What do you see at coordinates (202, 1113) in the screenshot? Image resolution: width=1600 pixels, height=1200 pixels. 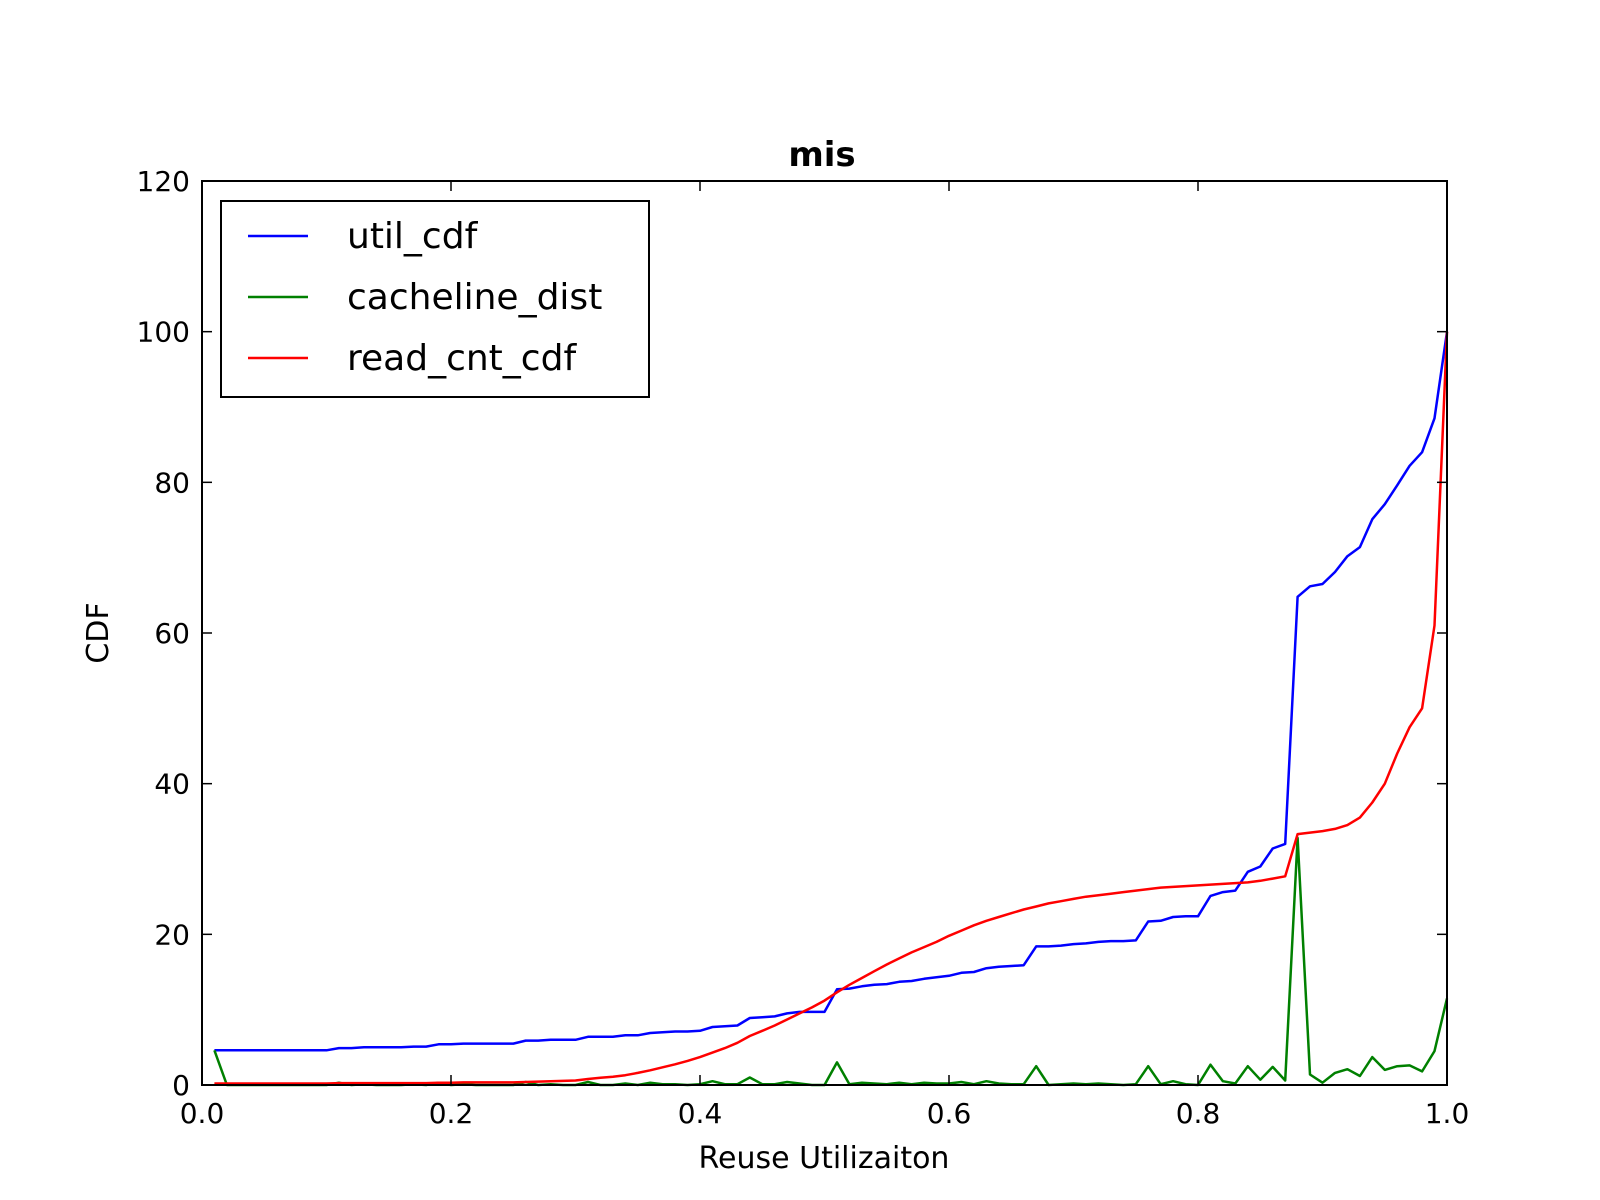 I see `x-tick-label: 0.0` at bounding box center [202, 1113].